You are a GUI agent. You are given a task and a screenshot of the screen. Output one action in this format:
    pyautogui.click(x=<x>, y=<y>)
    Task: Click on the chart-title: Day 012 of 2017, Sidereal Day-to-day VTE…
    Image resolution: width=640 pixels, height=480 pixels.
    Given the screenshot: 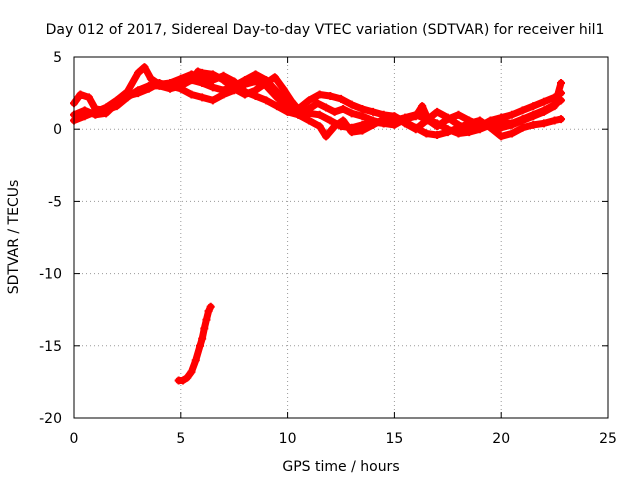 What is the action you would take?
    pyautogui.click(x=325, y=30)
    